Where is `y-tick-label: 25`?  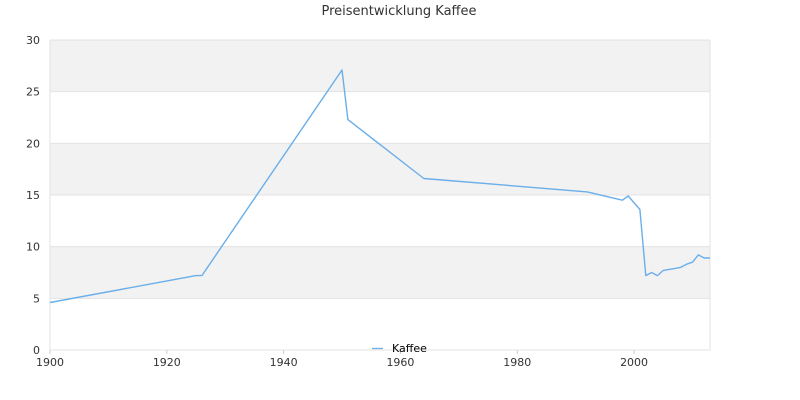 y-tick-label: 25 is located at coordinates (33, 92).